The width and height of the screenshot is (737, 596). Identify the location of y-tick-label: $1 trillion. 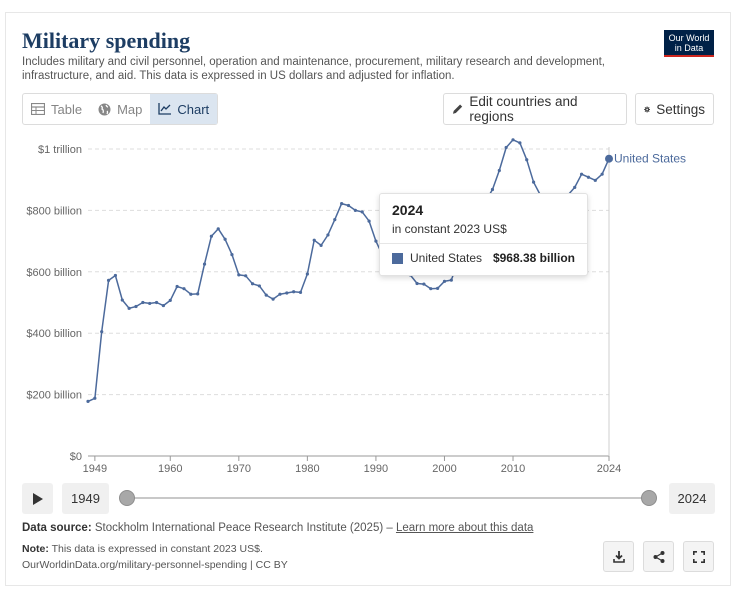
(60, 150).